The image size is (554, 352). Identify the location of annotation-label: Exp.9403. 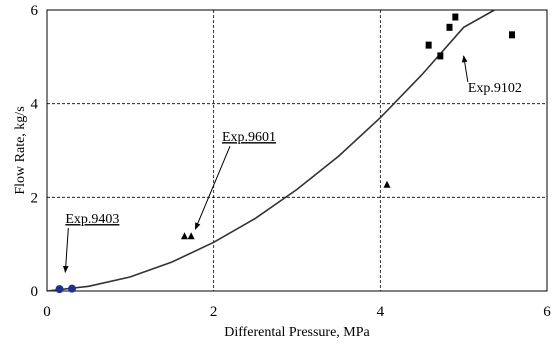
(92, 219).